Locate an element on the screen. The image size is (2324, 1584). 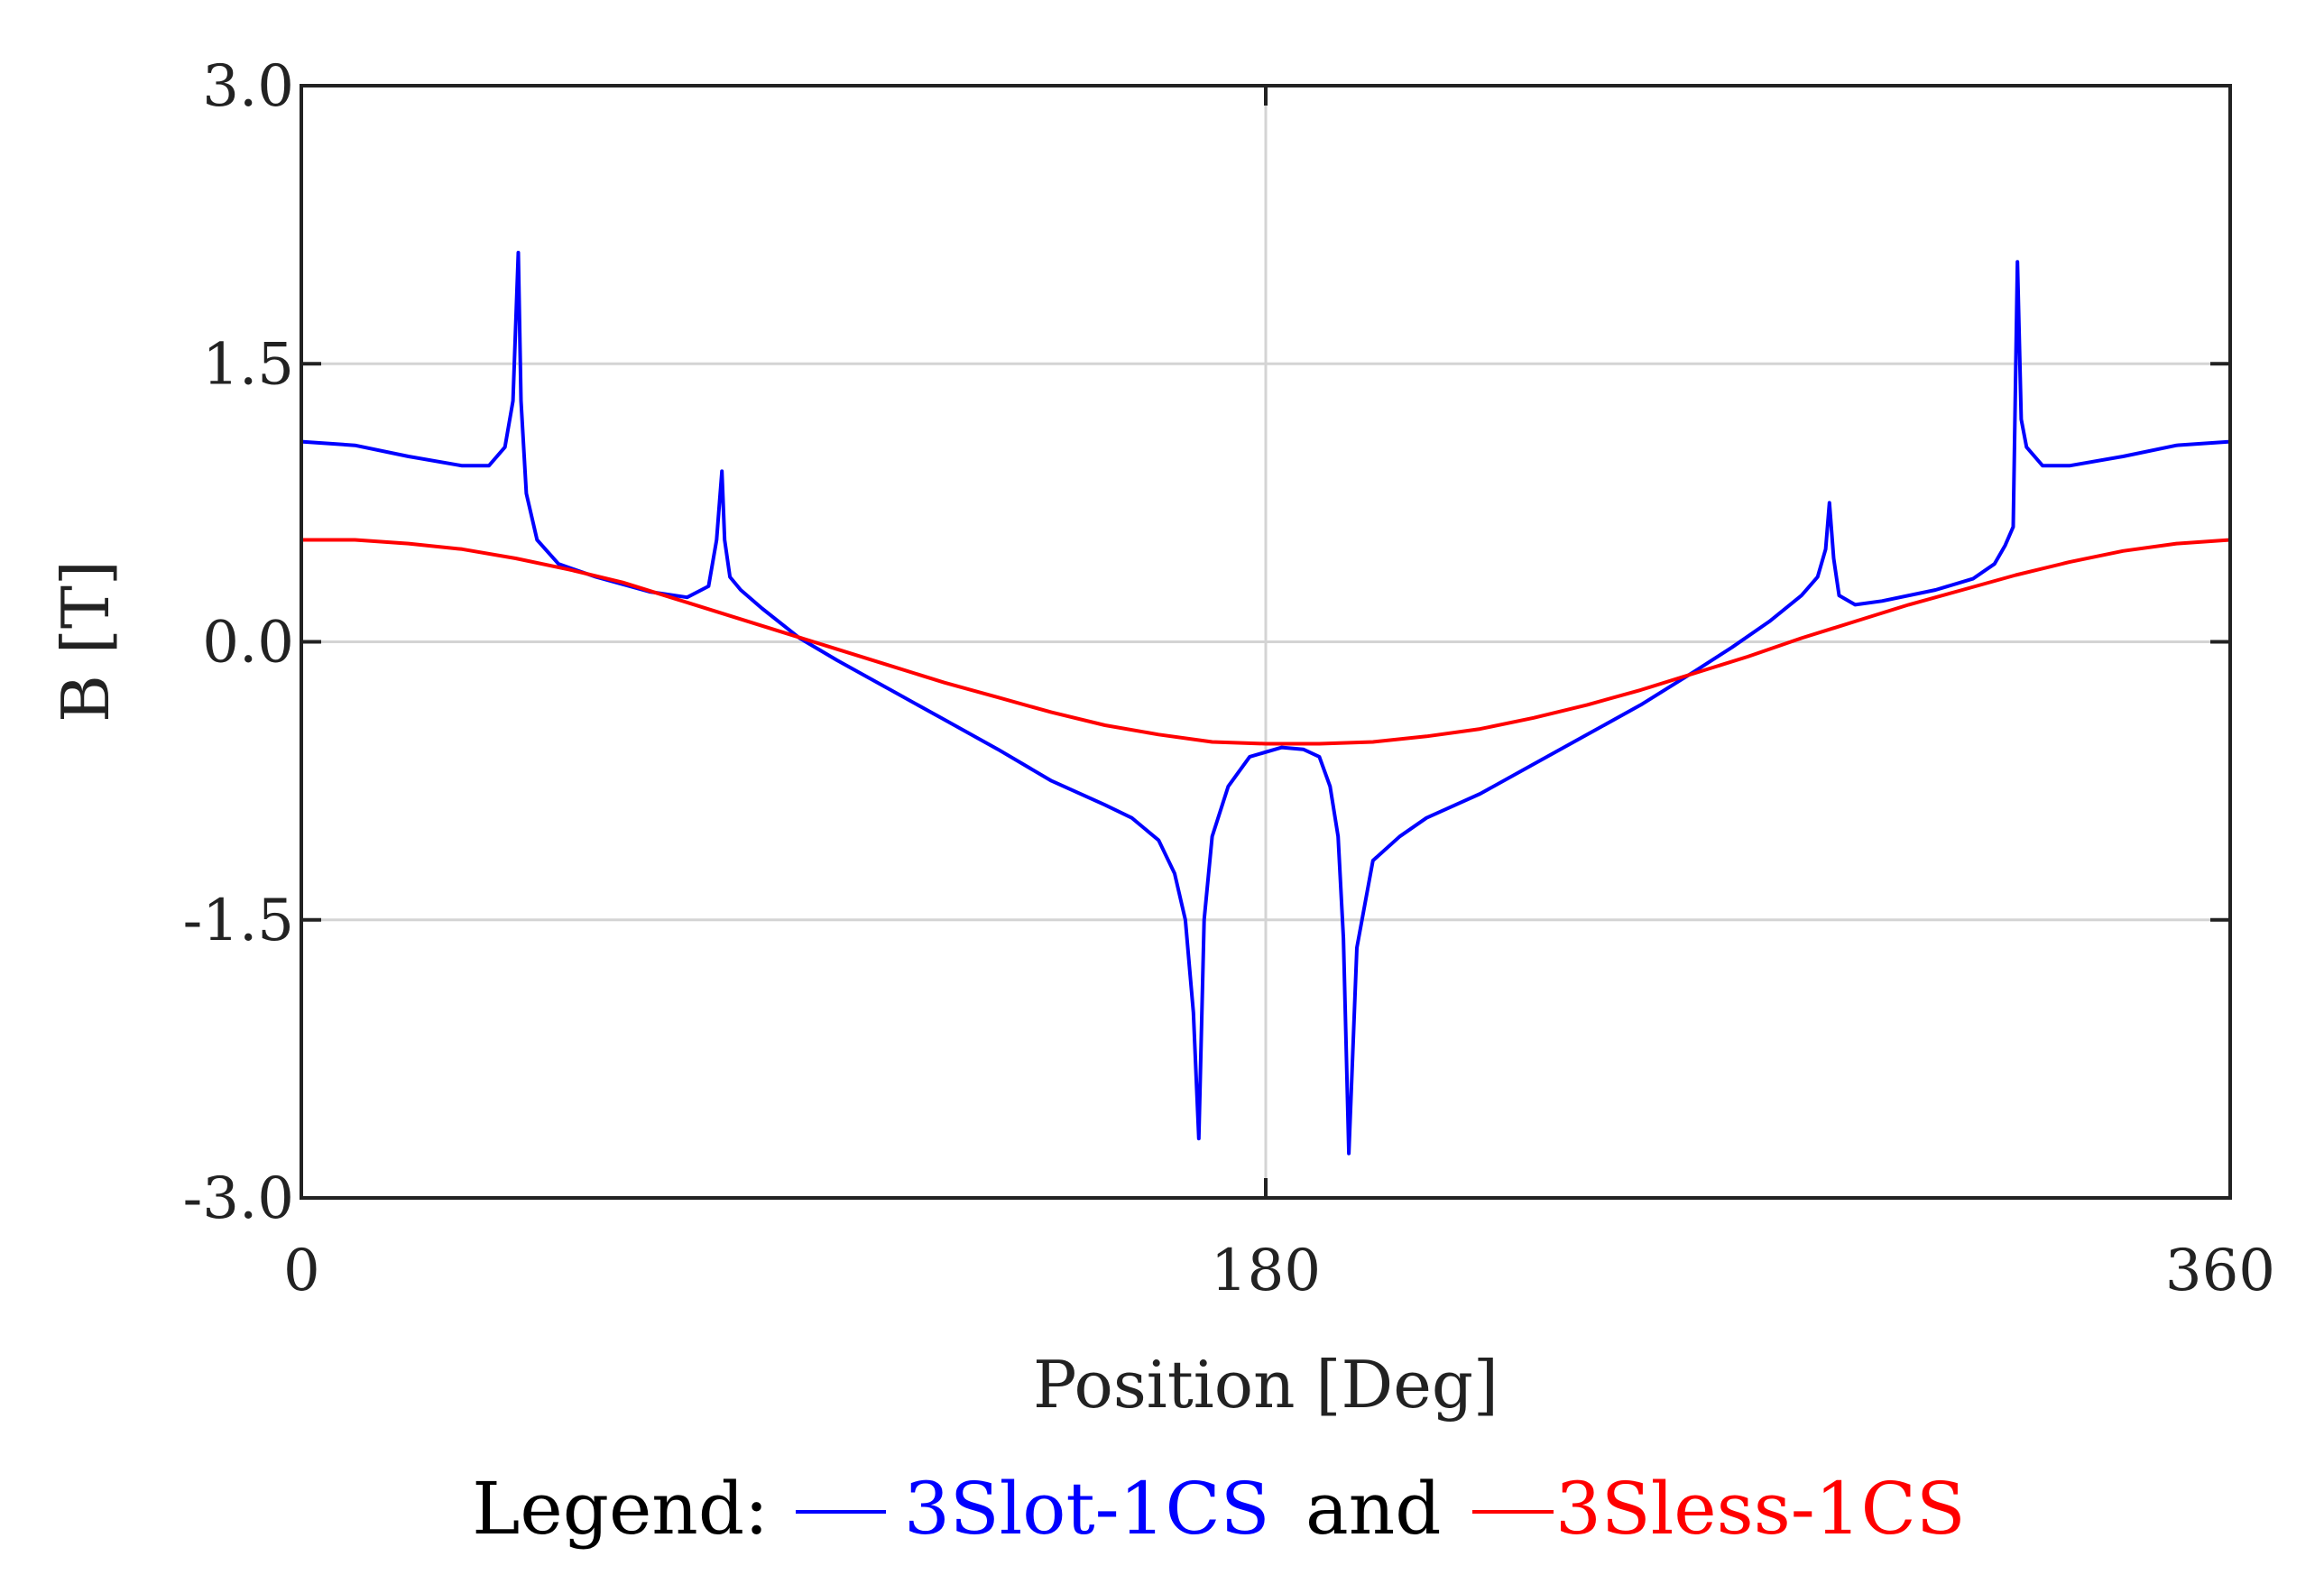
y-tick-label: 3.0 is located at coordinates (248, 86).